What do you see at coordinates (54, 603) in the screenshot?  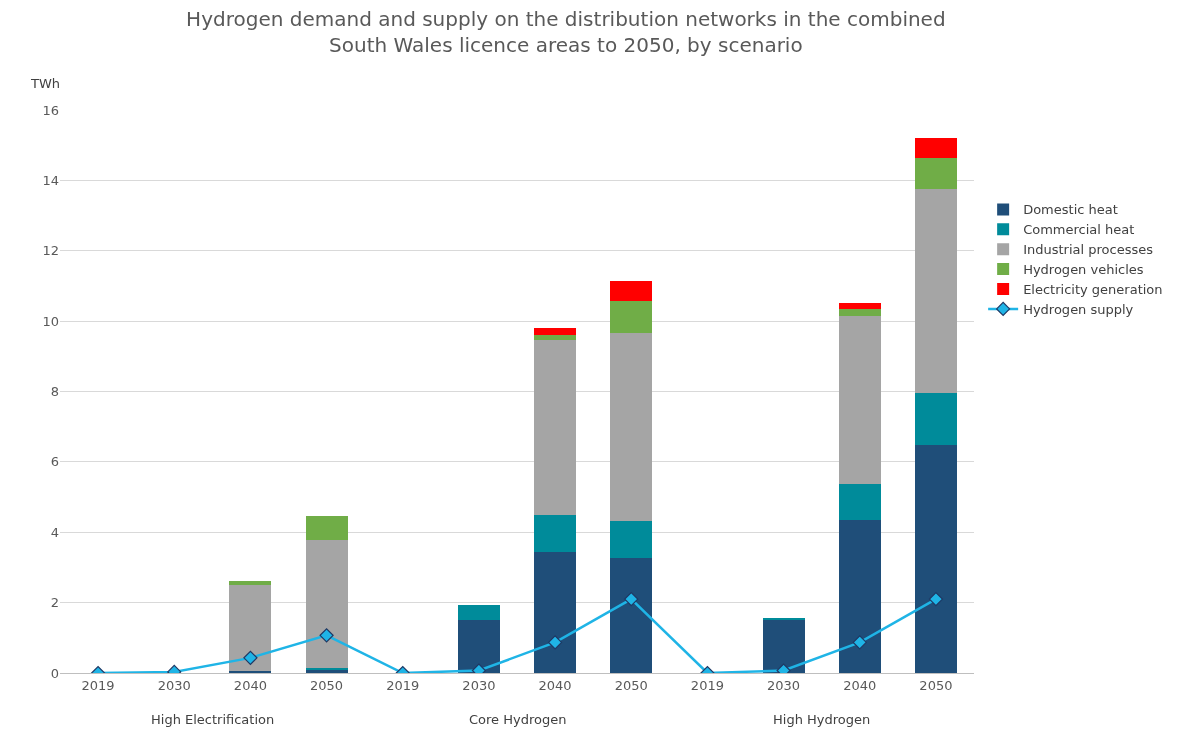 I see `y-tick-label: 2` at bounding box center [54, 603].